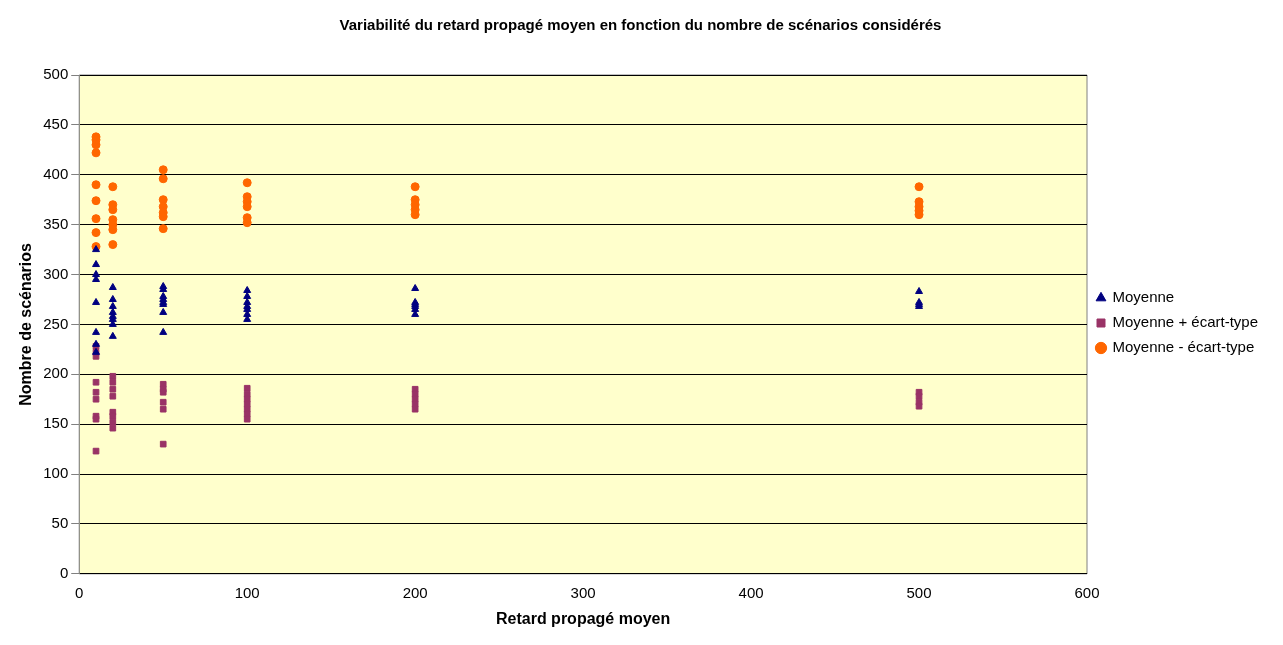  What do you see at coordinates (1185, 322) in the screenshot?
I see `legend-label: Moyenne + écart-type` at bounding box center [1185, 322].